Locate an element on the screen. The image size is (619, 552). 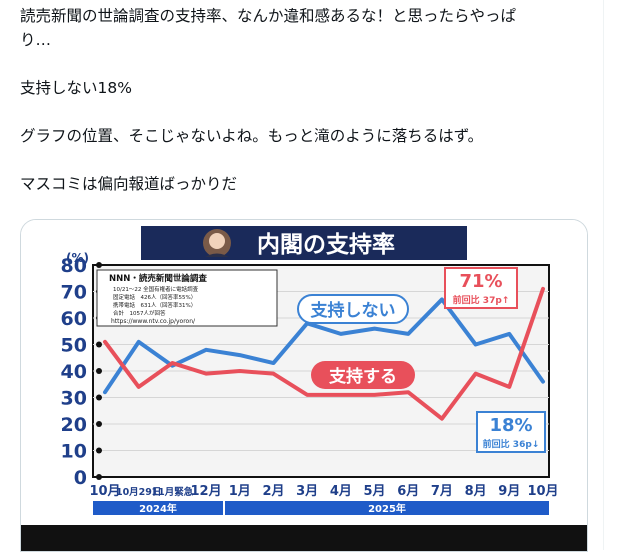
not-support-value-callout: 18% 前回比 36p↓ is located at coordinates (511, 432).